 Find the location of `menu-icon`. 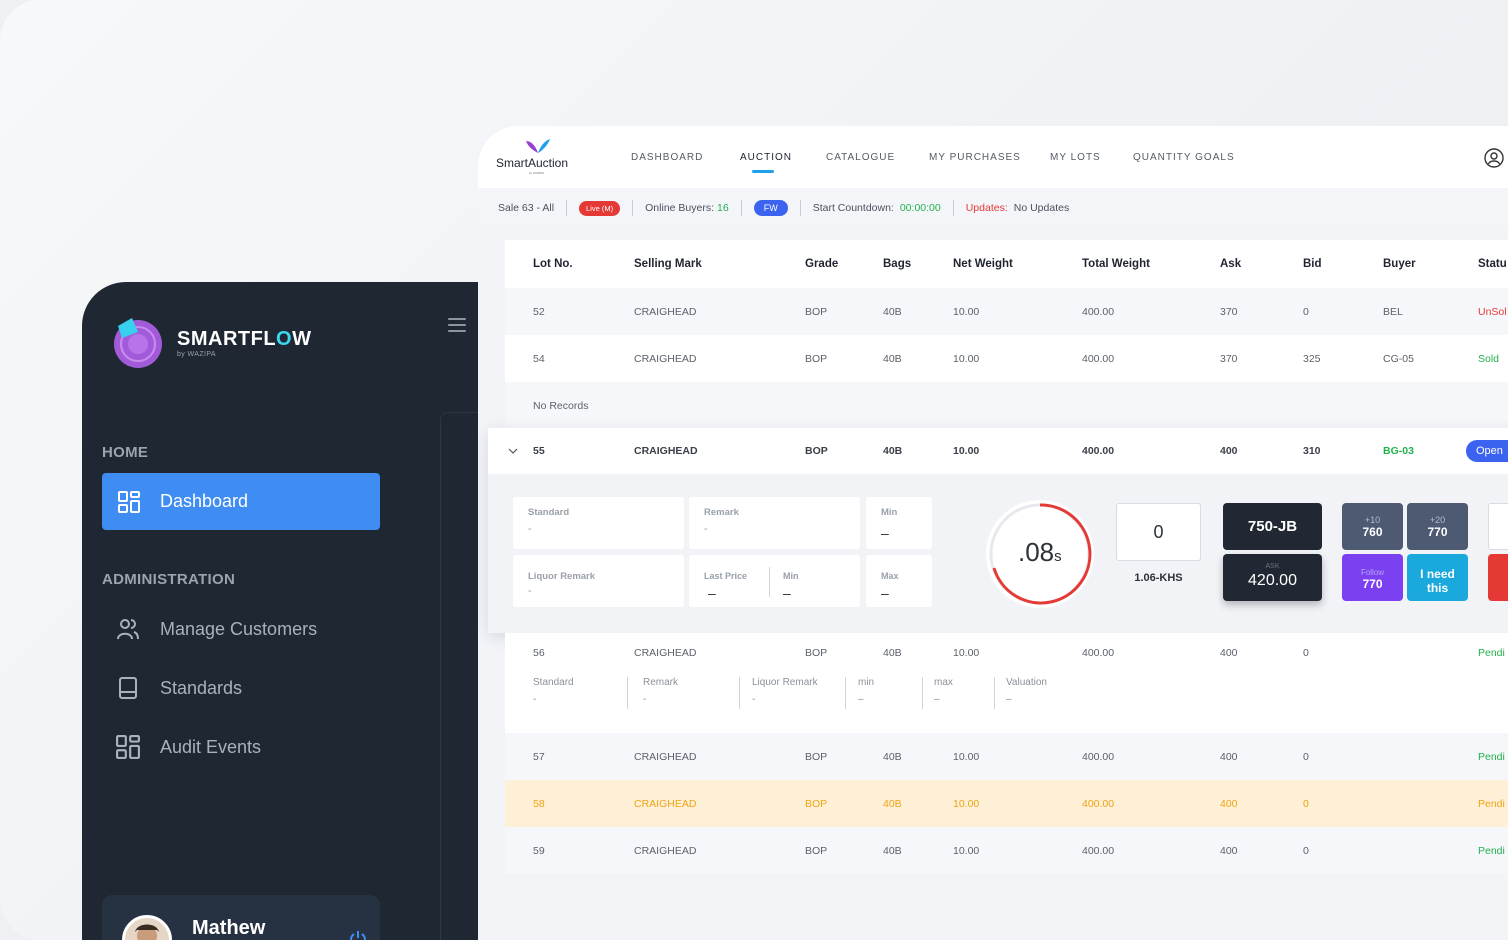

menu-icon is located at coordinates (457, 325).